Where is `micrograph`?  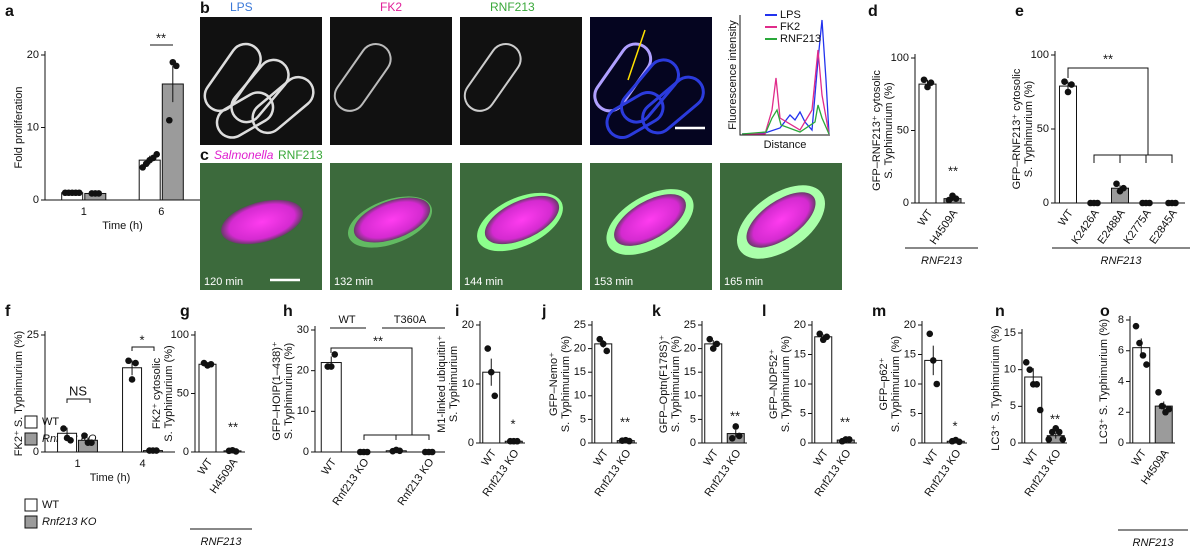
micrograph is located at coordinates (391, 81).